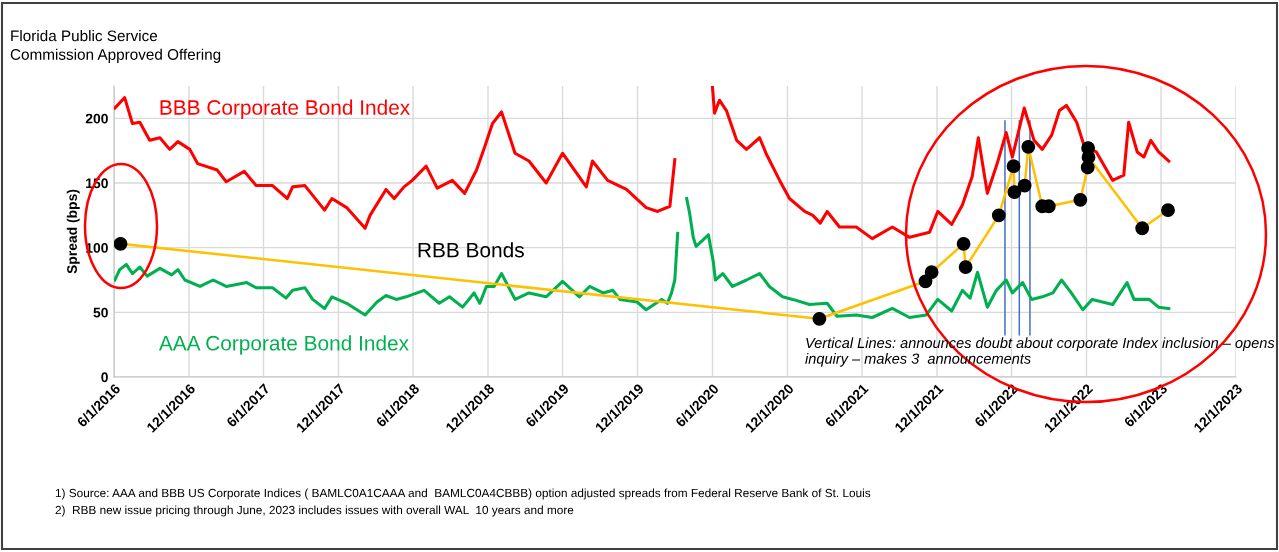  I want to click on chart-title: Florida Public Service Commission Approved Offering, so click(115, 46).